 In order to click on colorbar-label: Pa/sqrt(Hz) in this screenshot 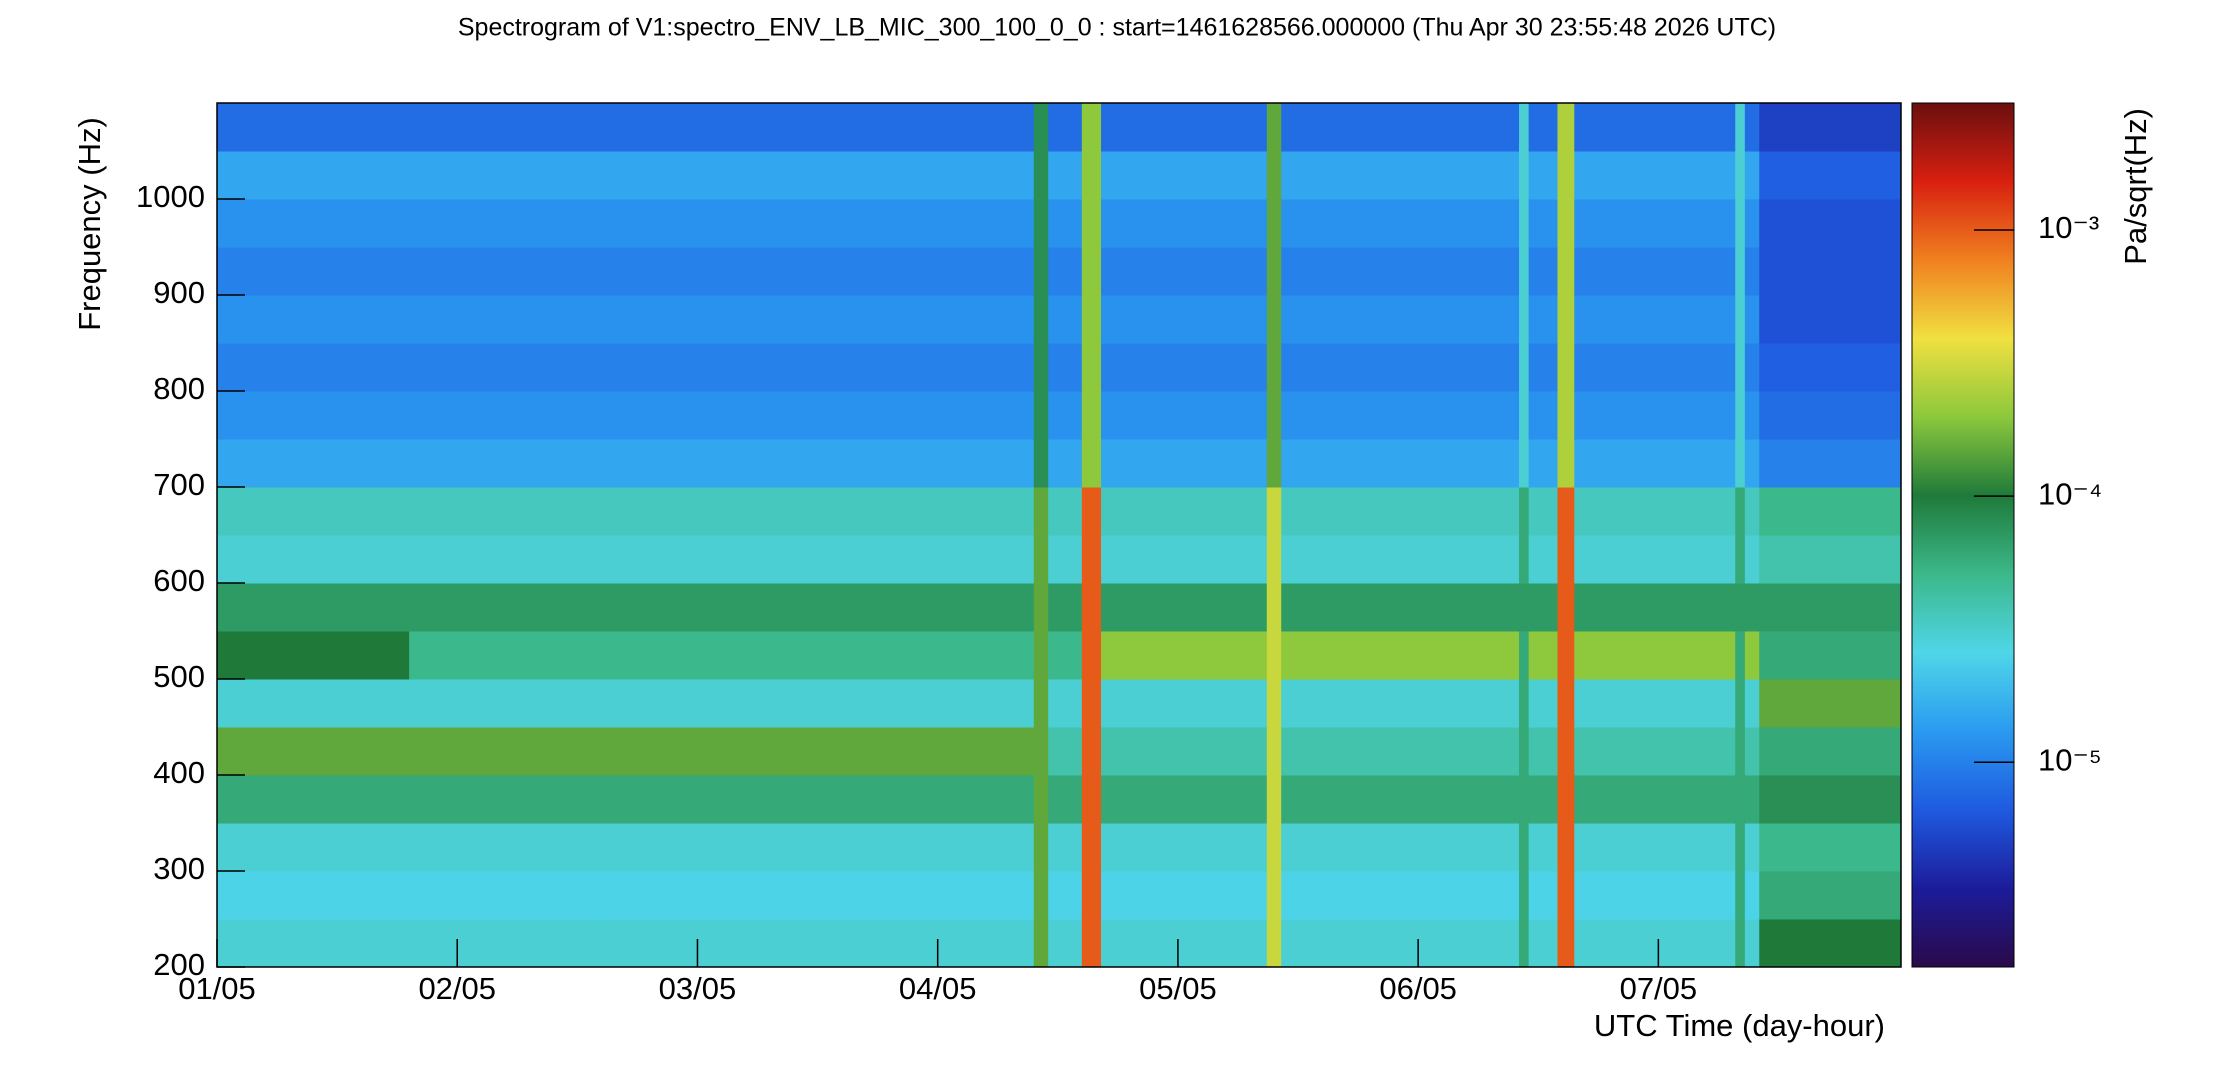, I will do `click(2135, 186)`.